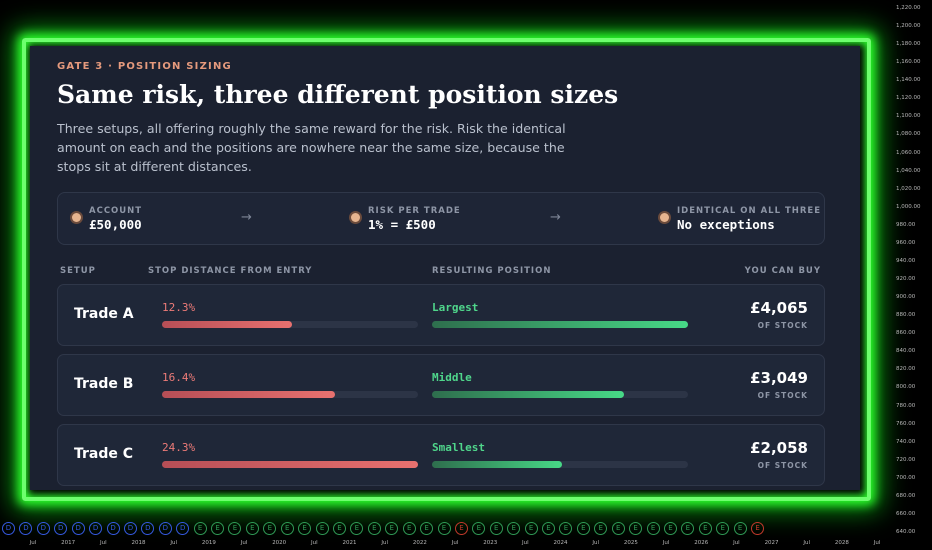 The height and width of the screenshot is (550, 932). What do you see at coordinates (782, 271) in the screenshot?
I see `column-header: YOU CAN BUY` at bounding box center [782, 271].